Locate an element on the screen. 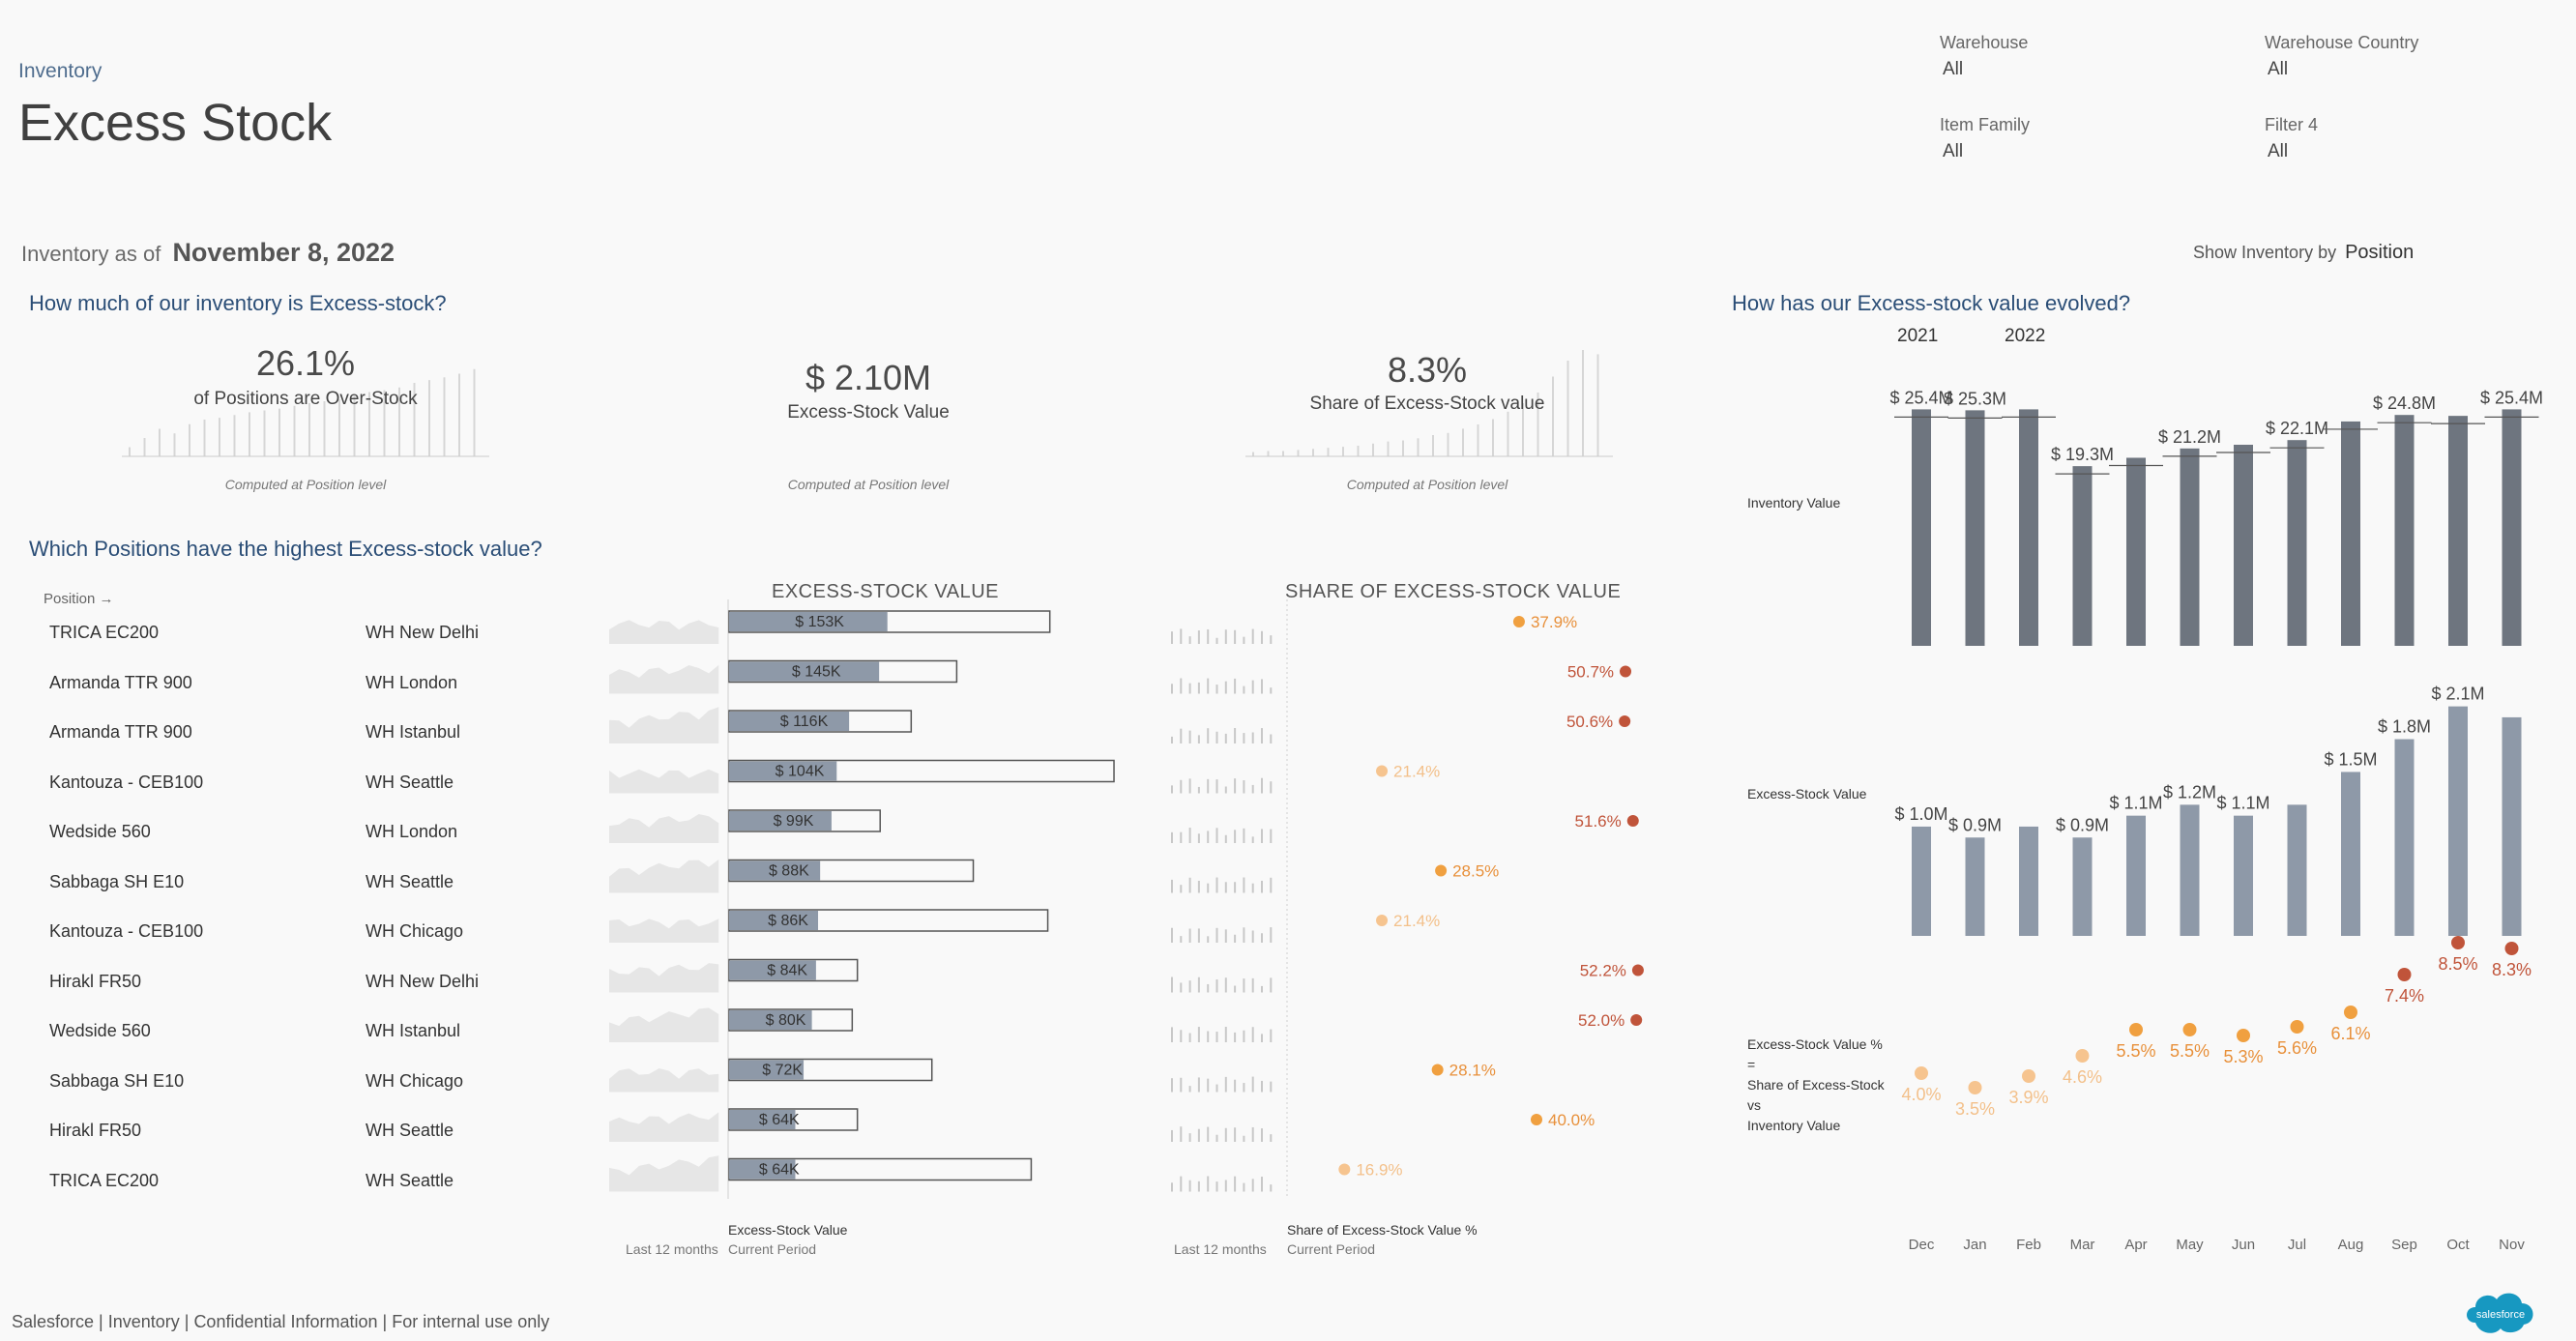 This screenshot has height=1341, width=2576. breadcrumb: Inventory is located at coordinates (60, 71).